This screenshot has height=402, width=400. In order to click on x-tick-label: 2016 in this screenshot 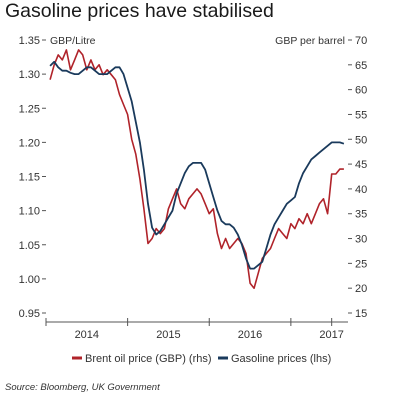, I will do `click(250, 335)`.